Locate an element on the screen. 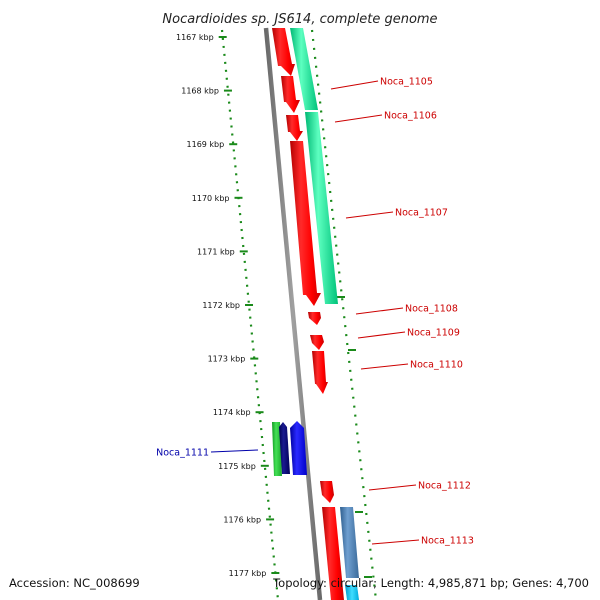 The image size is (600, 600). guide-dots is located at coordinates (344, 314).